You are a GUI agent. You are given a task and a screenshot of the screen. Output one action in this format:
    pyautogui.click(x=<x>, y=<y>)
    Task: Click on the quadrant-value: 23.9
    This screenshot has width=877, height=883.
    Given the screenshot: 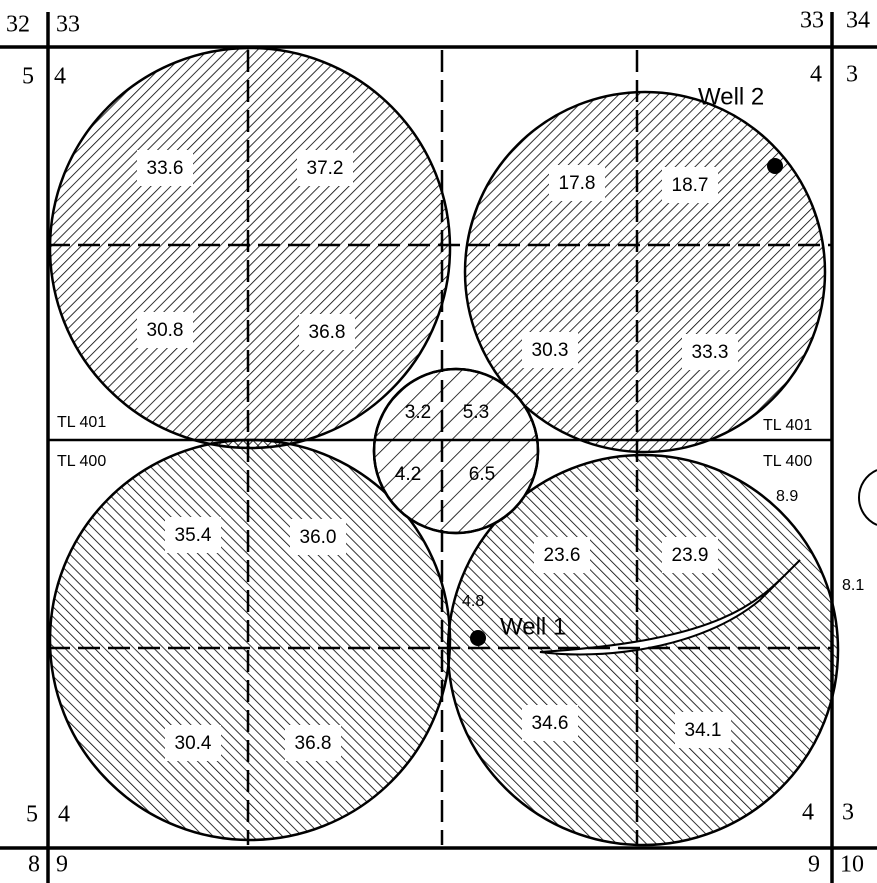 What is the action you would take?
    pyautogui.click(x=690, y=555)
    